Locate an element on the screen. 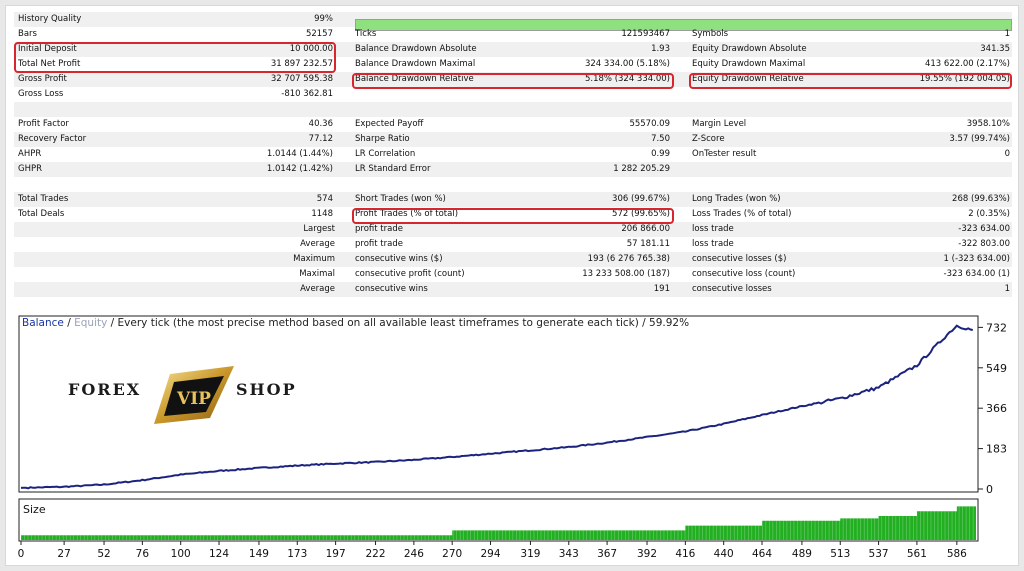 This screenshot has width=1024, height=571. x-tick-label: 246 is located at coordinates (414, 554).